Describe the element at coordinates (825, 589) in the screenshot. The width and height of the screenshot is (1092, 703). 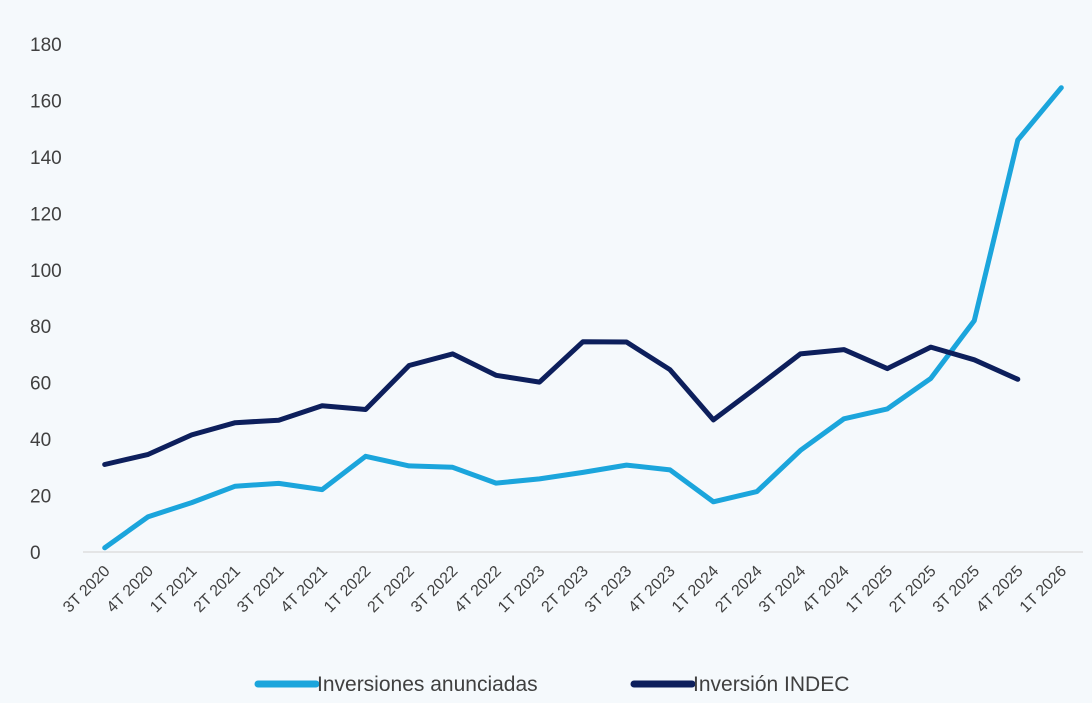
I see `x-tick-label: 4T 2024` at that location.